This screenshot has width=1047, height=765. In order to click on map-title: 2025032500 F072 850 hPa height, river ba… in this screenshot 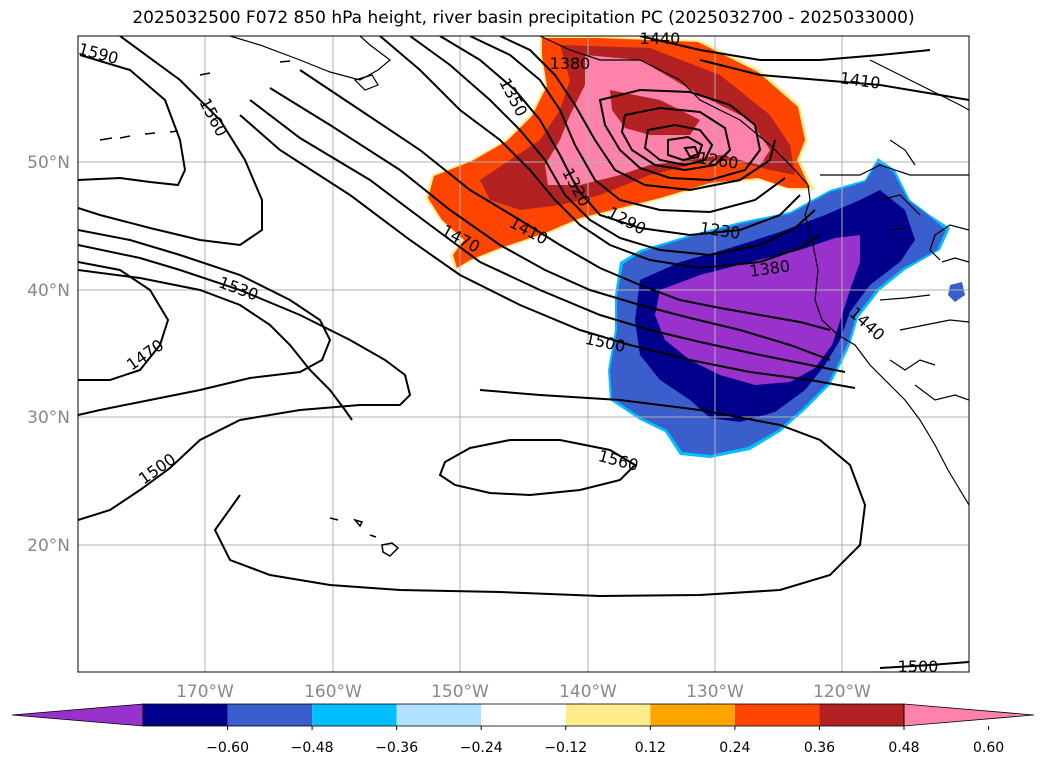, I will do `click(523, 18)`.